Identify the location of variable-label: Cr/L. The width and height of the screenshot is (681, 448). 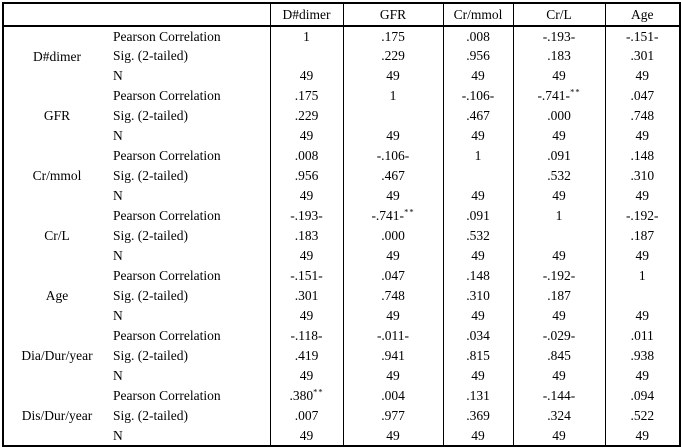
(57, 236).